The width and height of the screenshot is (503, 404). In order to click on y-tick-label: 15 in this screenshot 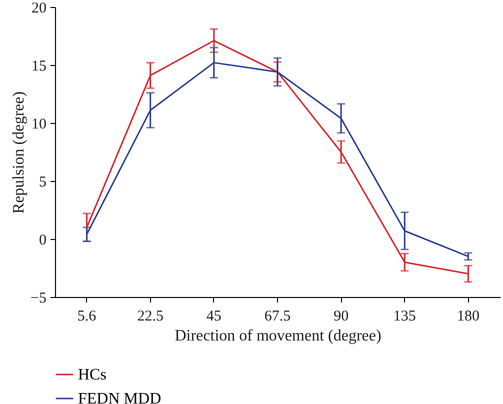, I will do `click(39, 66)`.